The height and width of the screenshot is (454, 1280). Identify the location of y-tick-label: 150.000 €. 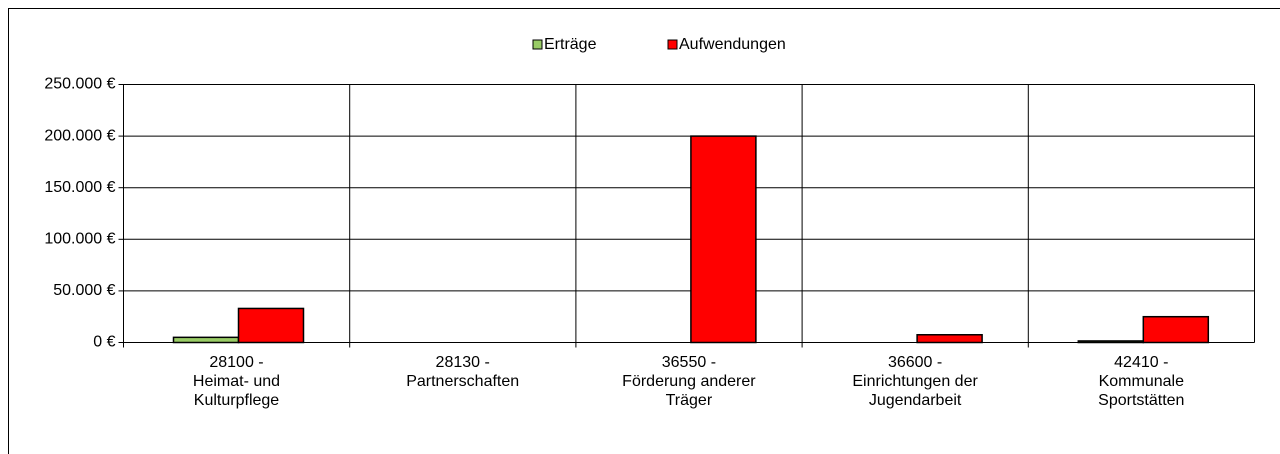
(79, 187).